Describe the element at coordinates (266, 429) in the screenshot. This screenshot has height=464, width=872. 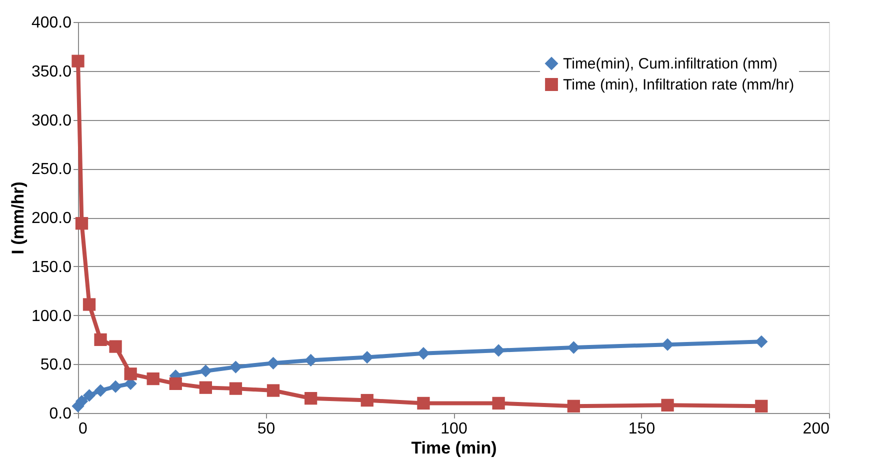
I see `x-tick-label: 50` at that location.